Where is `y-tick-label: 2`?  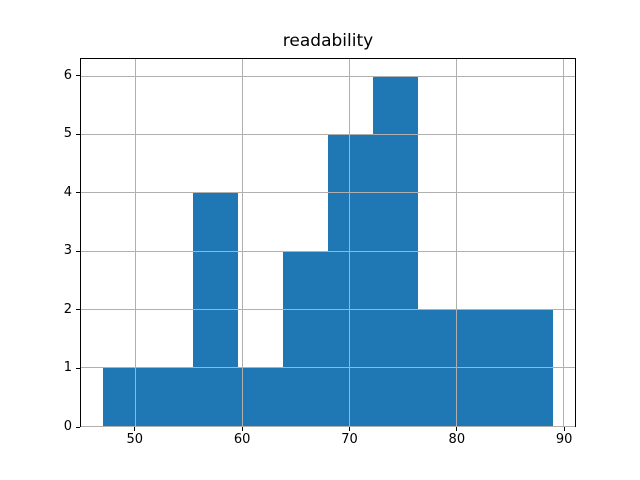 y-tick-label: 2 is located at coordinates (67, 309).